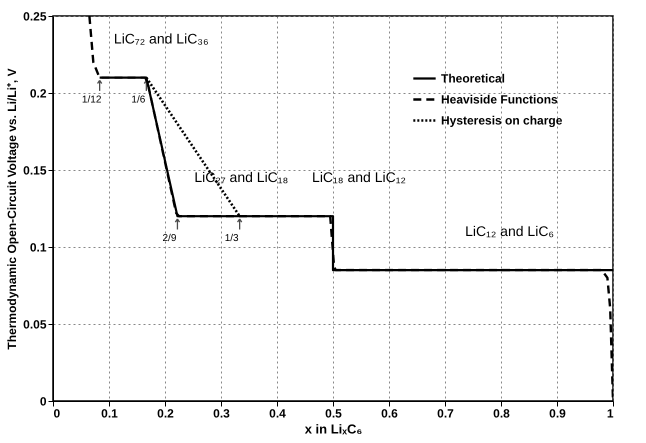 The height and width of the screenshot is (443, 646). What do you see at coordinates (35, 325) in the screenshot?
I see `y-tick-label: 0.05` at bounding box center [35, 325].